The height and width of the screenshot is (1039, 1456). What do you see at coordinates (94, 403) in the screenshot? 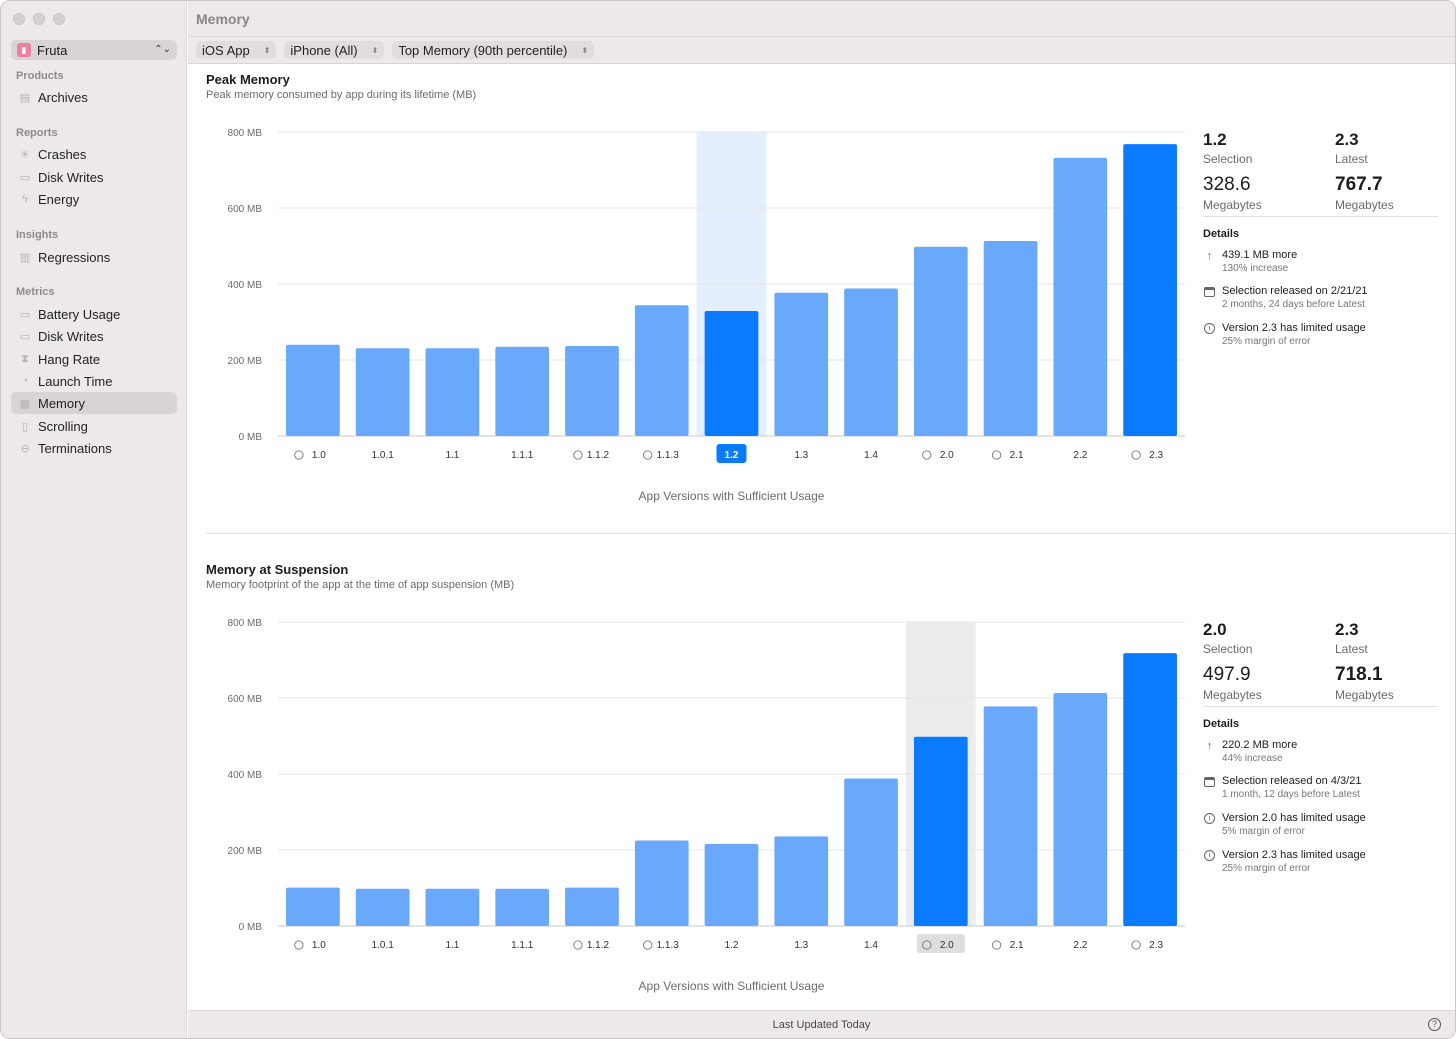
I see `sidebar-item-memory: ▦ Memory` at bounding box center [94, 403].